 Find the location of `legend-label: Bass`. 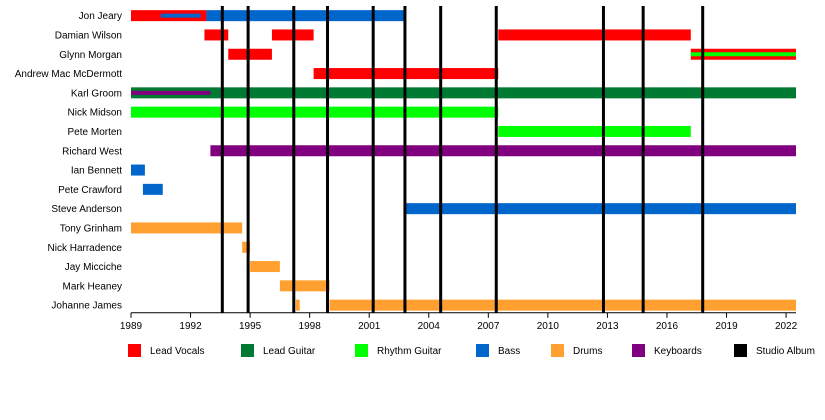

legend-label: Bass is located at coordinates (509, 351).